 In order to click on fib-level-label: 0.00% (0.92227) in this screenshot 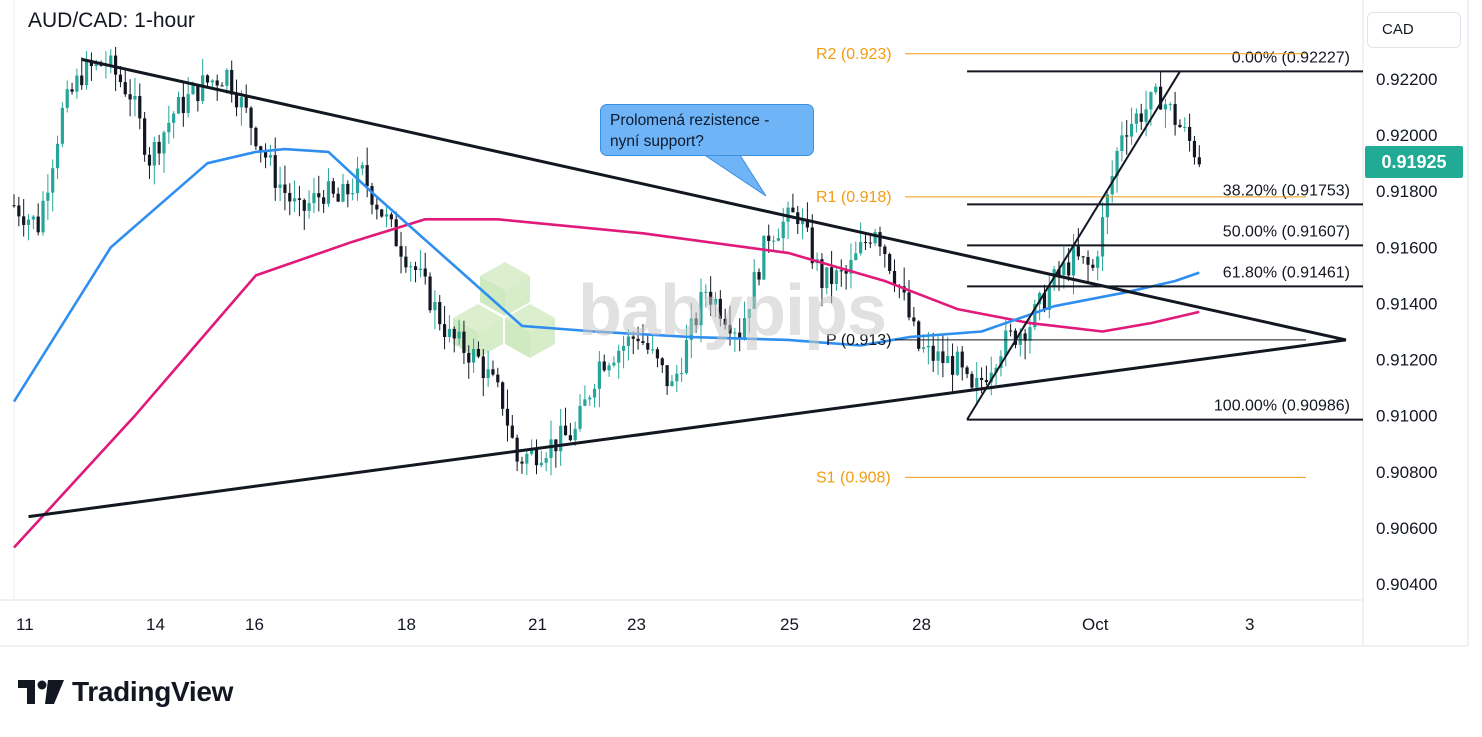, I will do `click(1291, 57)`.